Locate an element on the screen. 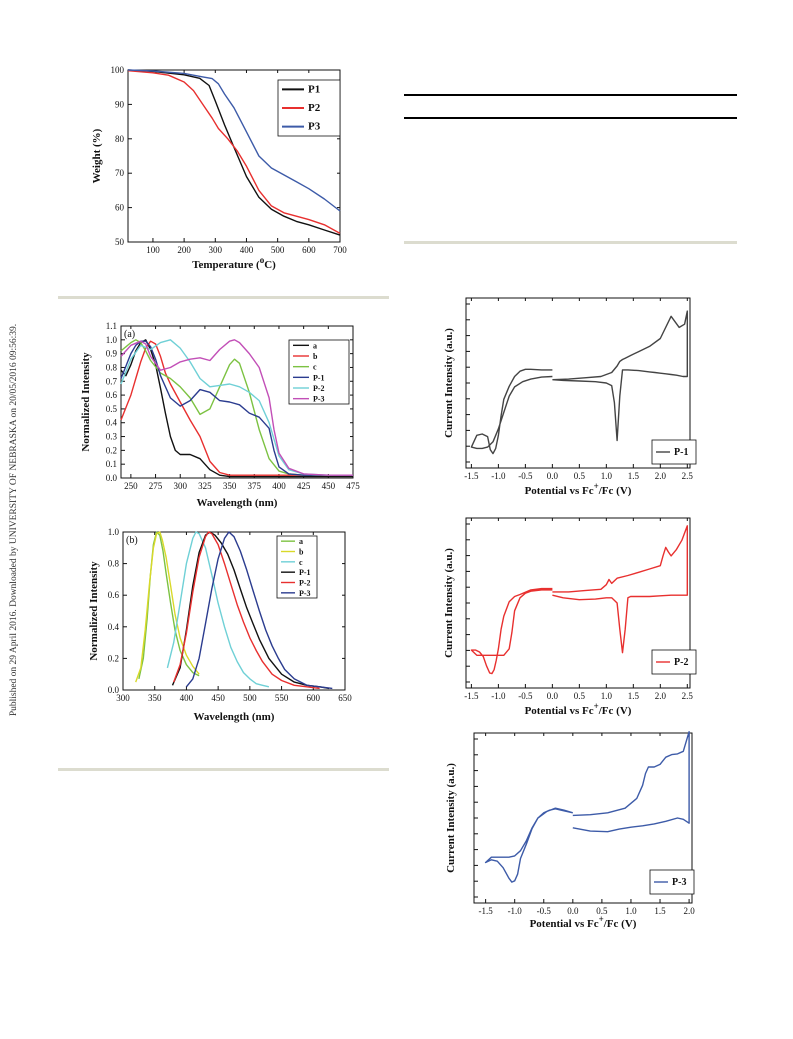  table-rule-top is located at coordinates (570, 95).